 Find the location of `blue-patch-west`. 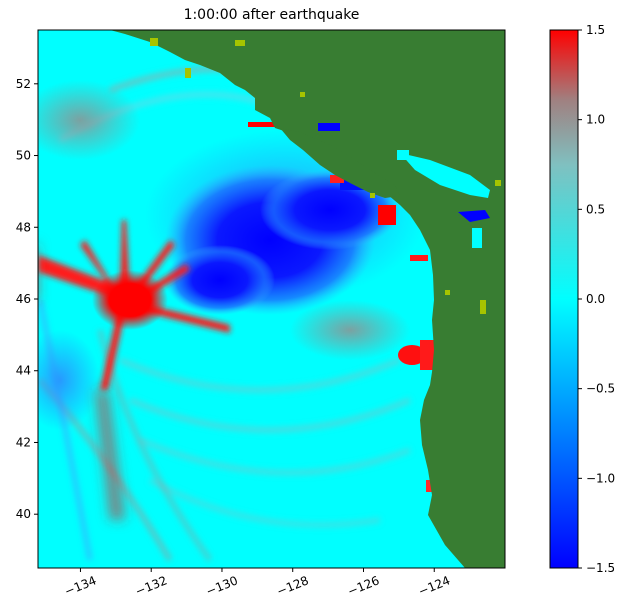

blue-patch-west is located at coordinates (69, 380).